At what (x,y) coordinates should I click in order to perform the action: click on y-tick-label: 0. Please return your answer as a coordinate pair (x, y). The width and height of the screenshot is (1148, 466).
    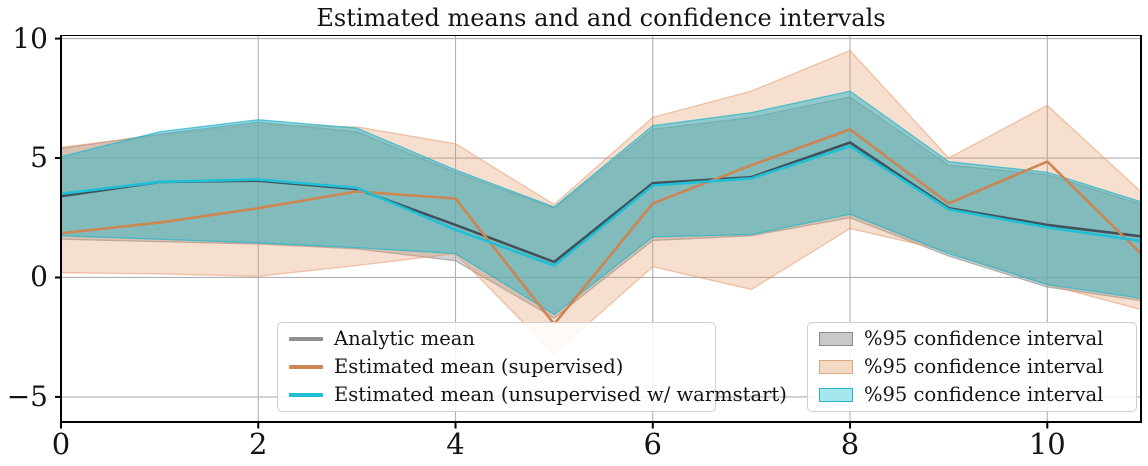
    Looking at the image, I should click on (39, 277).